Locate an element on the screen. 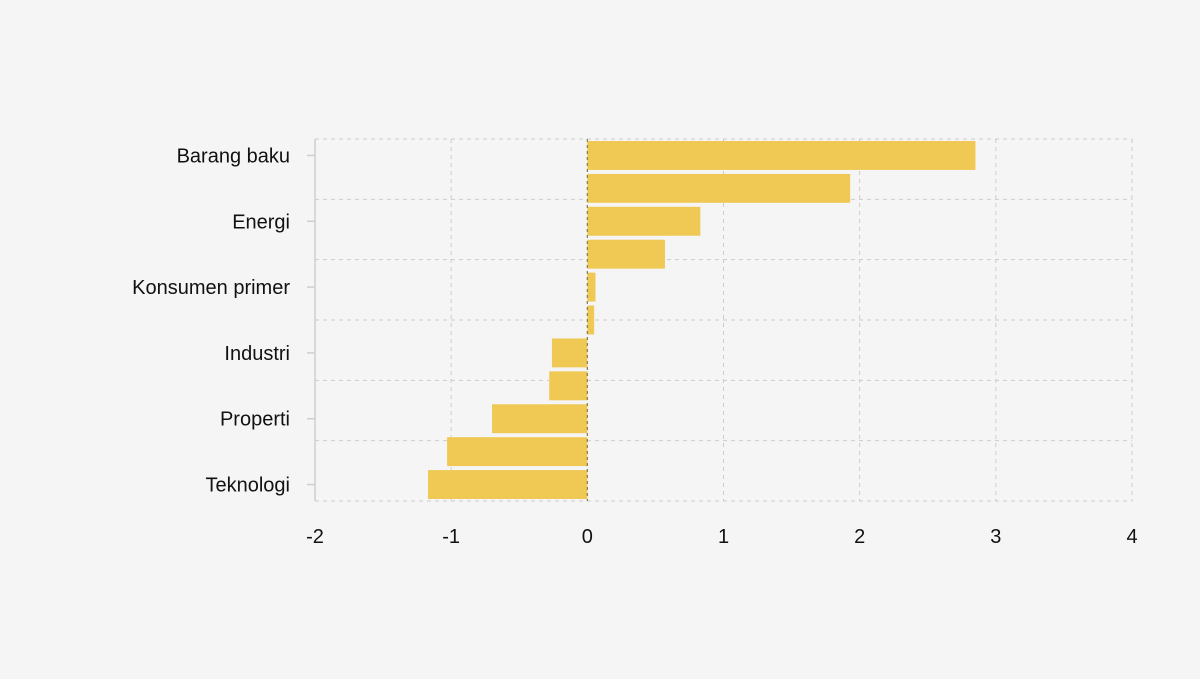 This screenshot has width=1200, height=679. y-tick-label: Barang baku is located at coordinates (233, 156).